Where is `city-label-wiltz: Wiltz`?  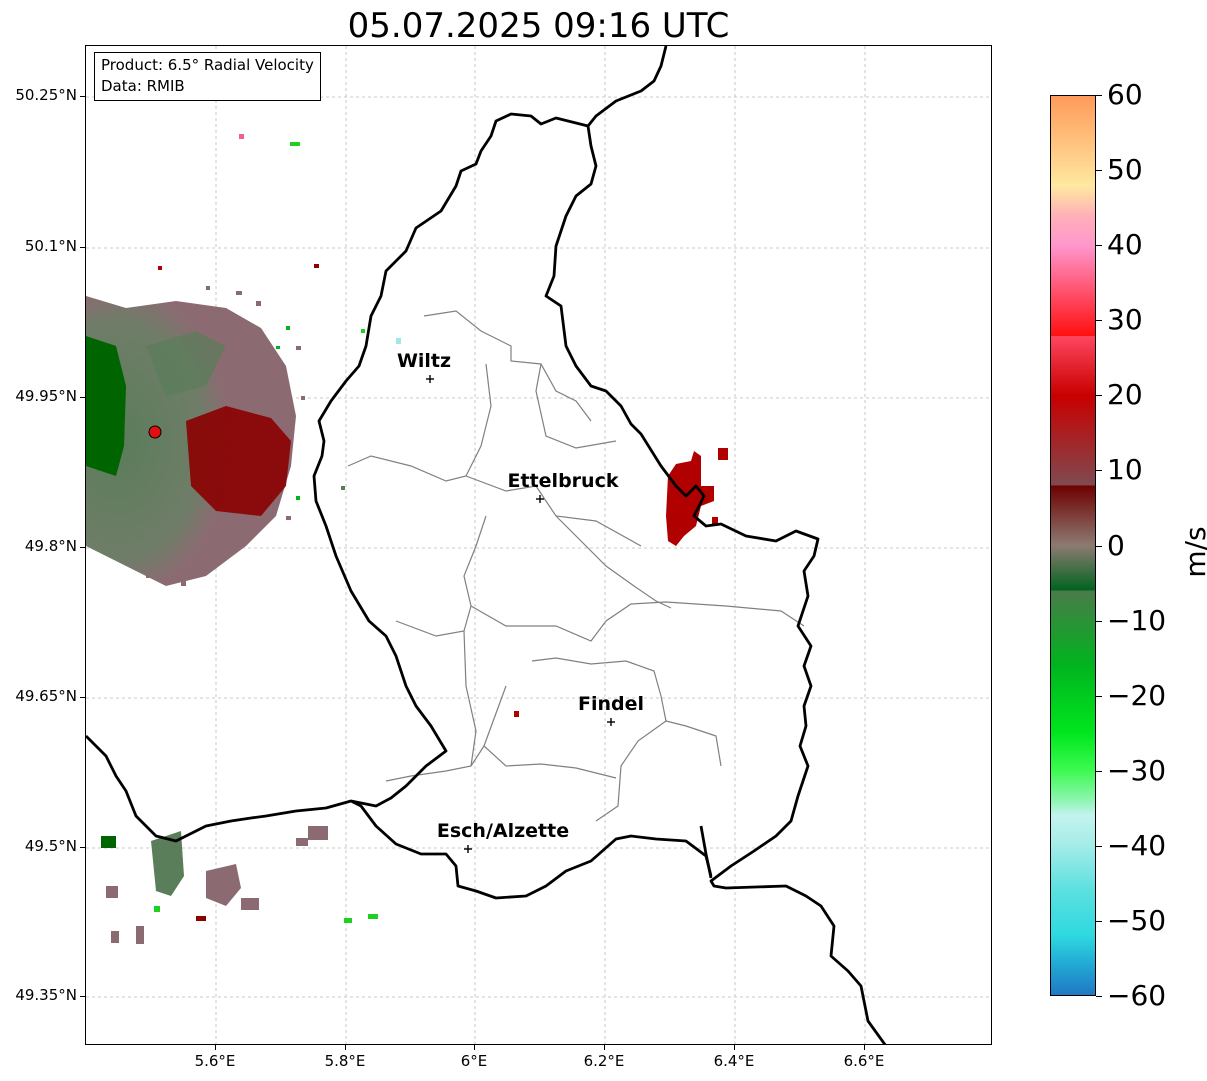 city-label-wiltz: Wiltz is located at coordinates (424, 361).